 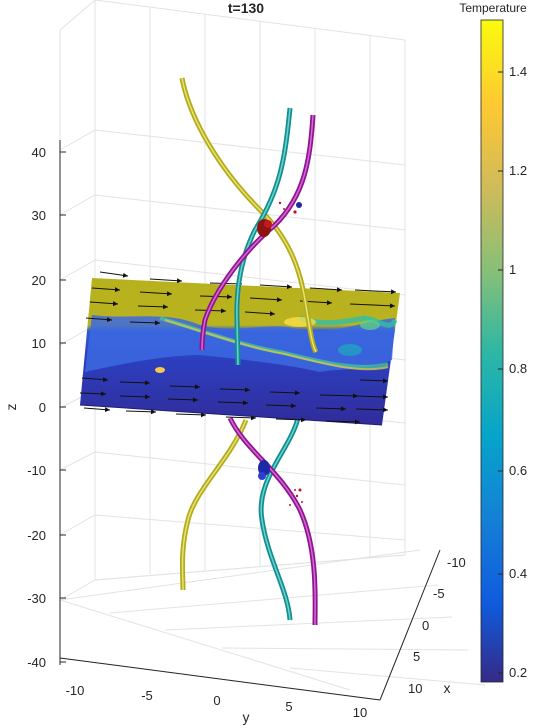 What do you see at coordinates (425, 625) in the screenshot?
I see `x-tick-label: 0` at bounding box center [425, 625].